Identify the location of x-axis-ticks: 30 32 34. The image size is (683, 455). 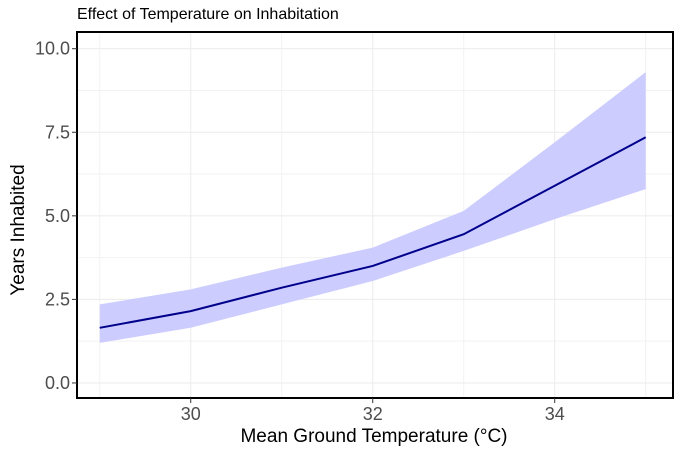
(373, 411).